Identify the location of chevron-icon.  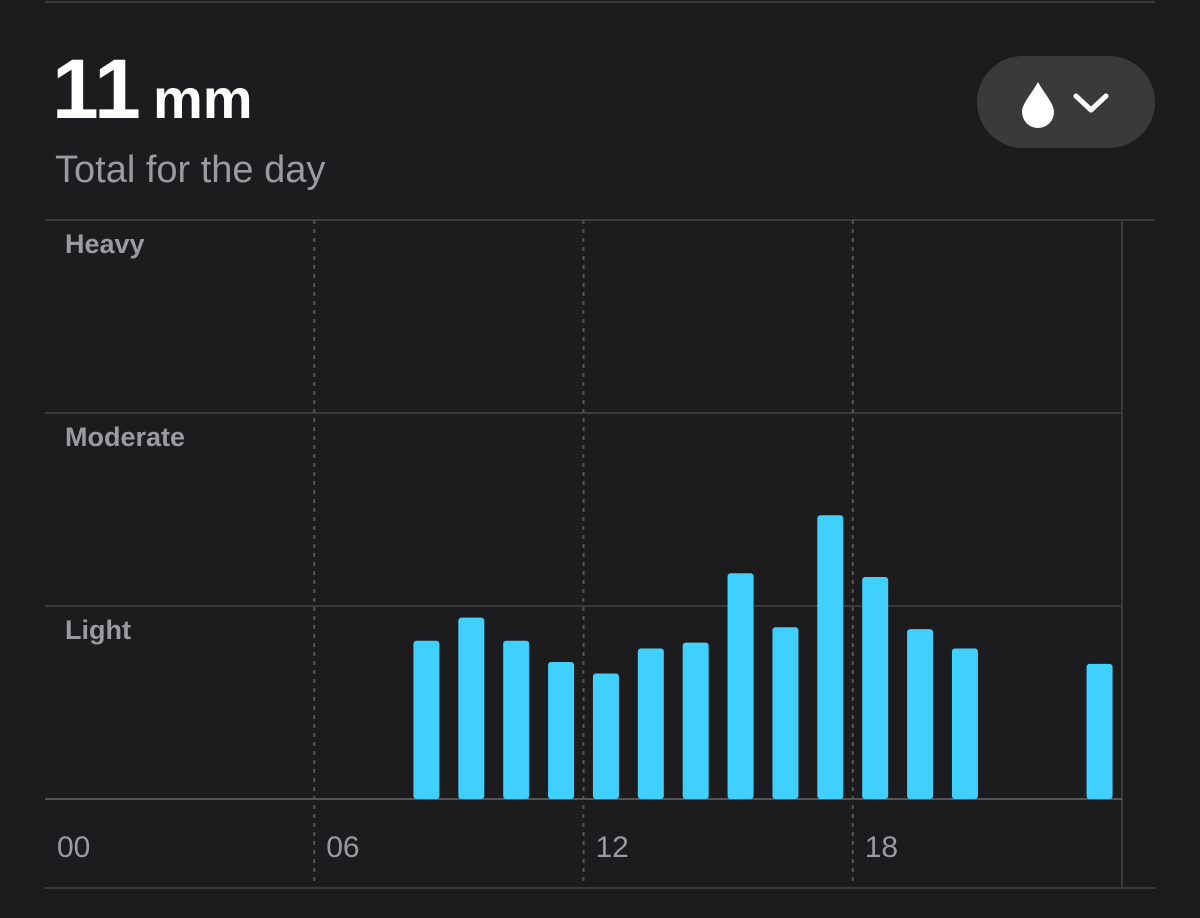
(1091, 103).